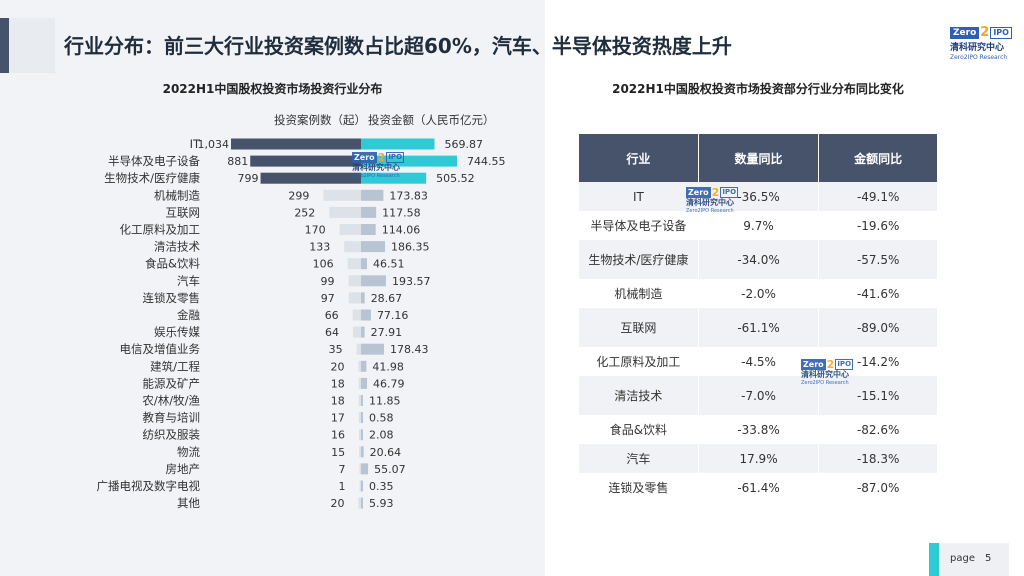  What do you see at coordinates (389, 383) in the screenshot?
I see `amount-value-label: 46.79` at bounding box center [389, 383].